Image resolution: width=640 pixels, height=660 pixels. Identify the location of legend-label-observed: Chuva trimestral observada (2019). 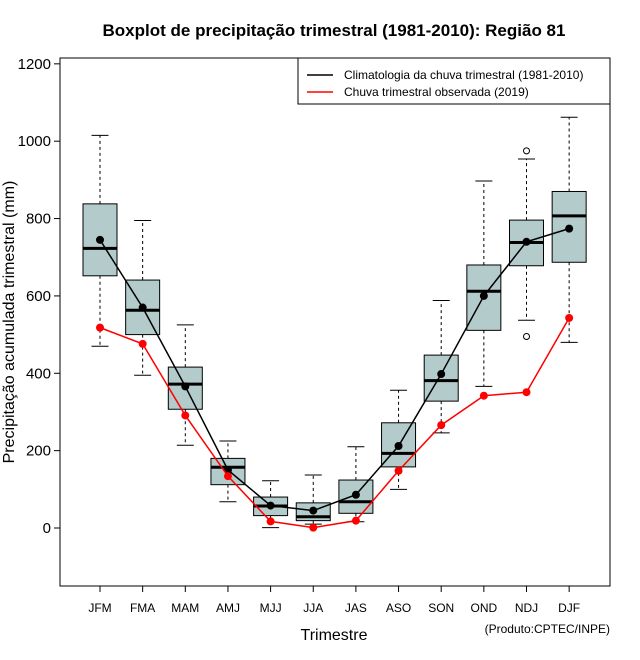
(436, 92).